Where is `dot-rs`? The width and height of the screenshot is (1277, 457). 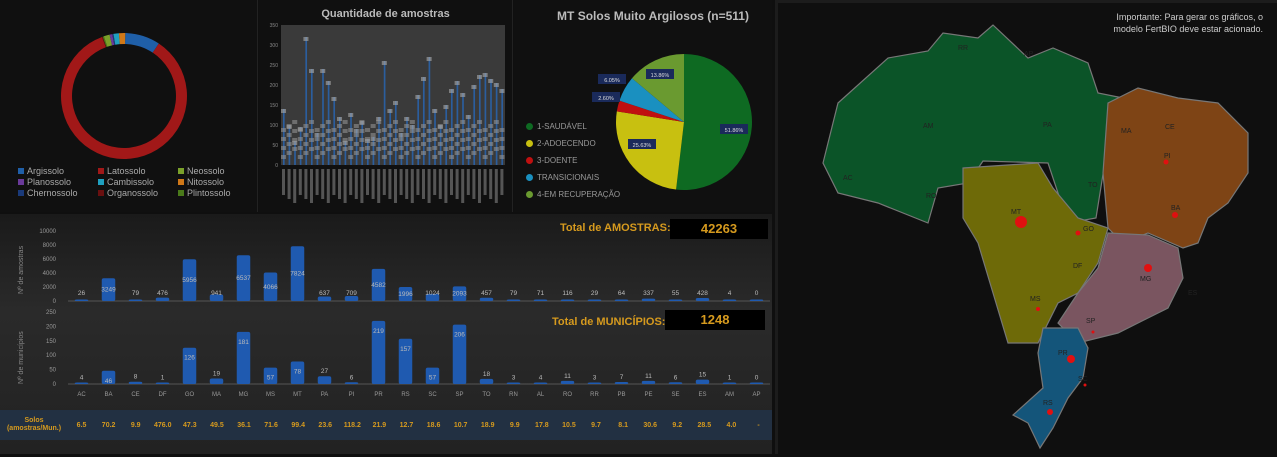
dot-rs is located at coordinates (1050, 412).